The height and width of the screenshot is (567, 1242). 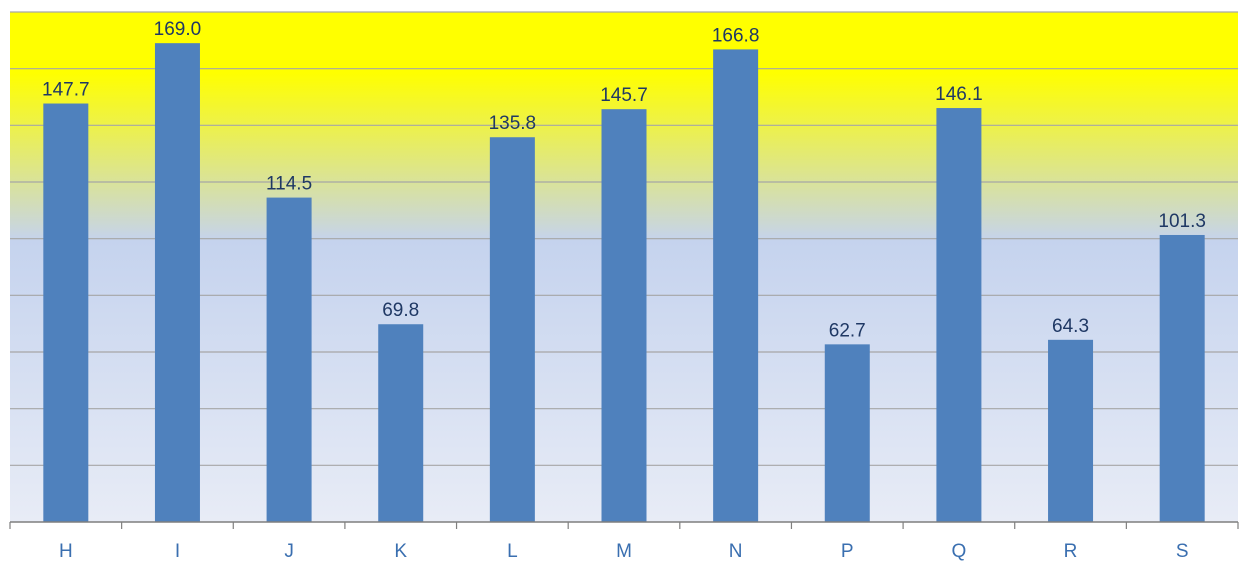 What do you see at coordinates (624, 95) in the screenshot?
I see `data-label-M: 145.7` at bounding box center [624, 95].